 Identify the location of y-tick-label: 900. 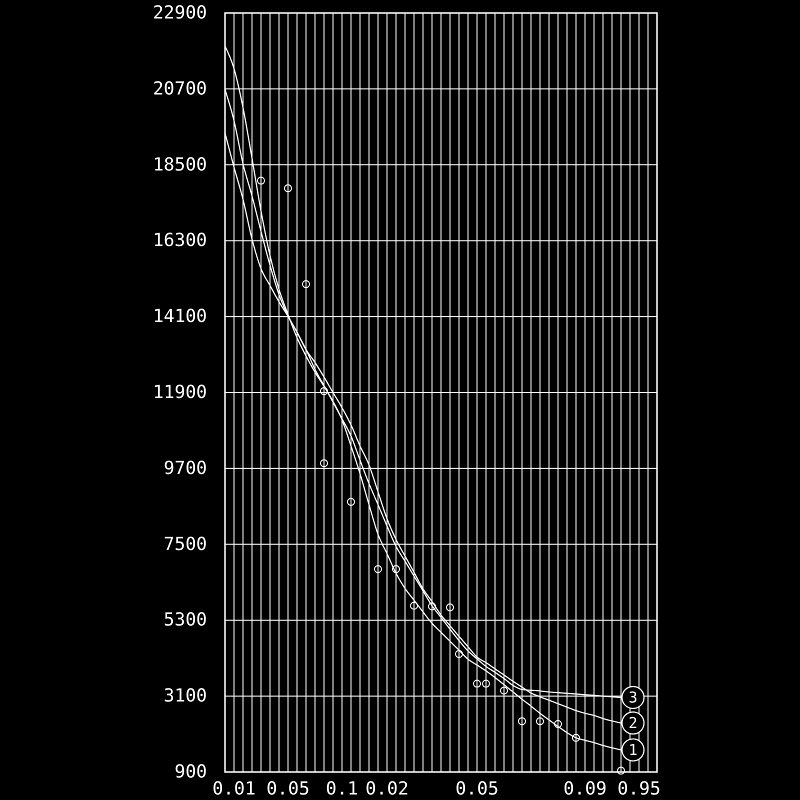
(190, 772).